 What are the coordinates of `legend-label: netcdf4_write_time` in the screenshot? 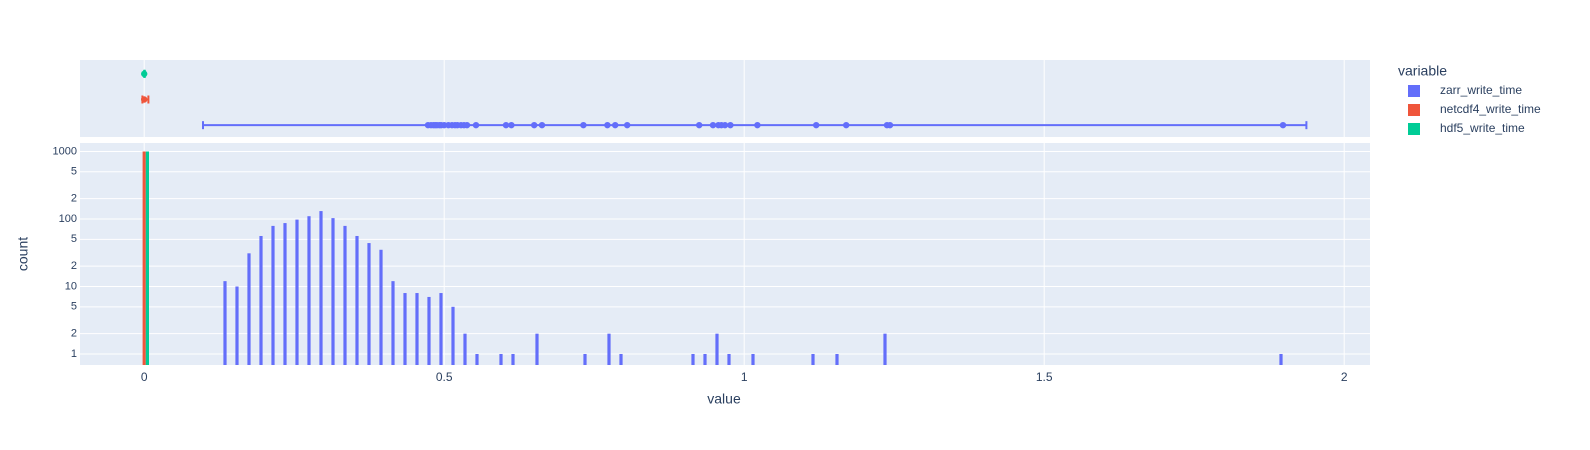 It's located at (1490, 109).